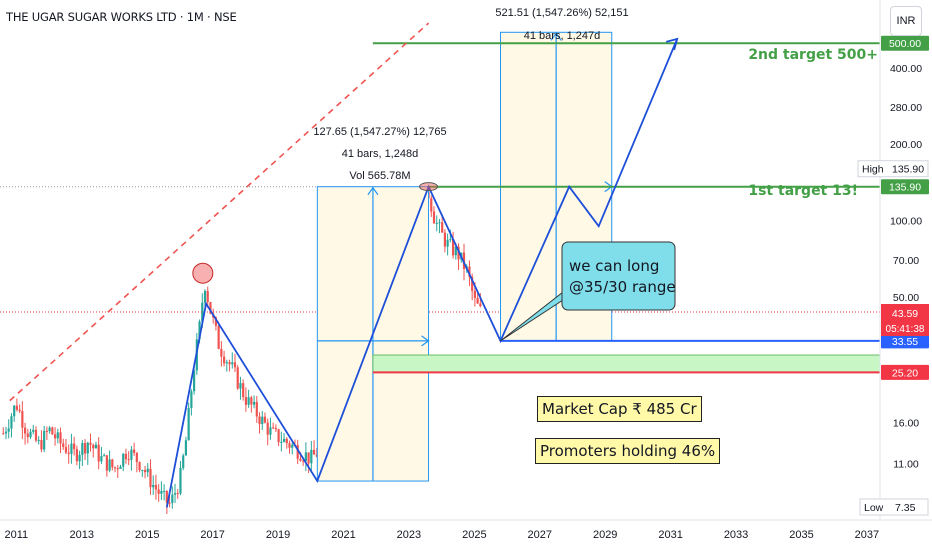 This screenshot has width=932, height=550. What do you see at coordinates (905, 341) in the screenshot?
I see `support-badge-bg` at bounding box center [905, 341].